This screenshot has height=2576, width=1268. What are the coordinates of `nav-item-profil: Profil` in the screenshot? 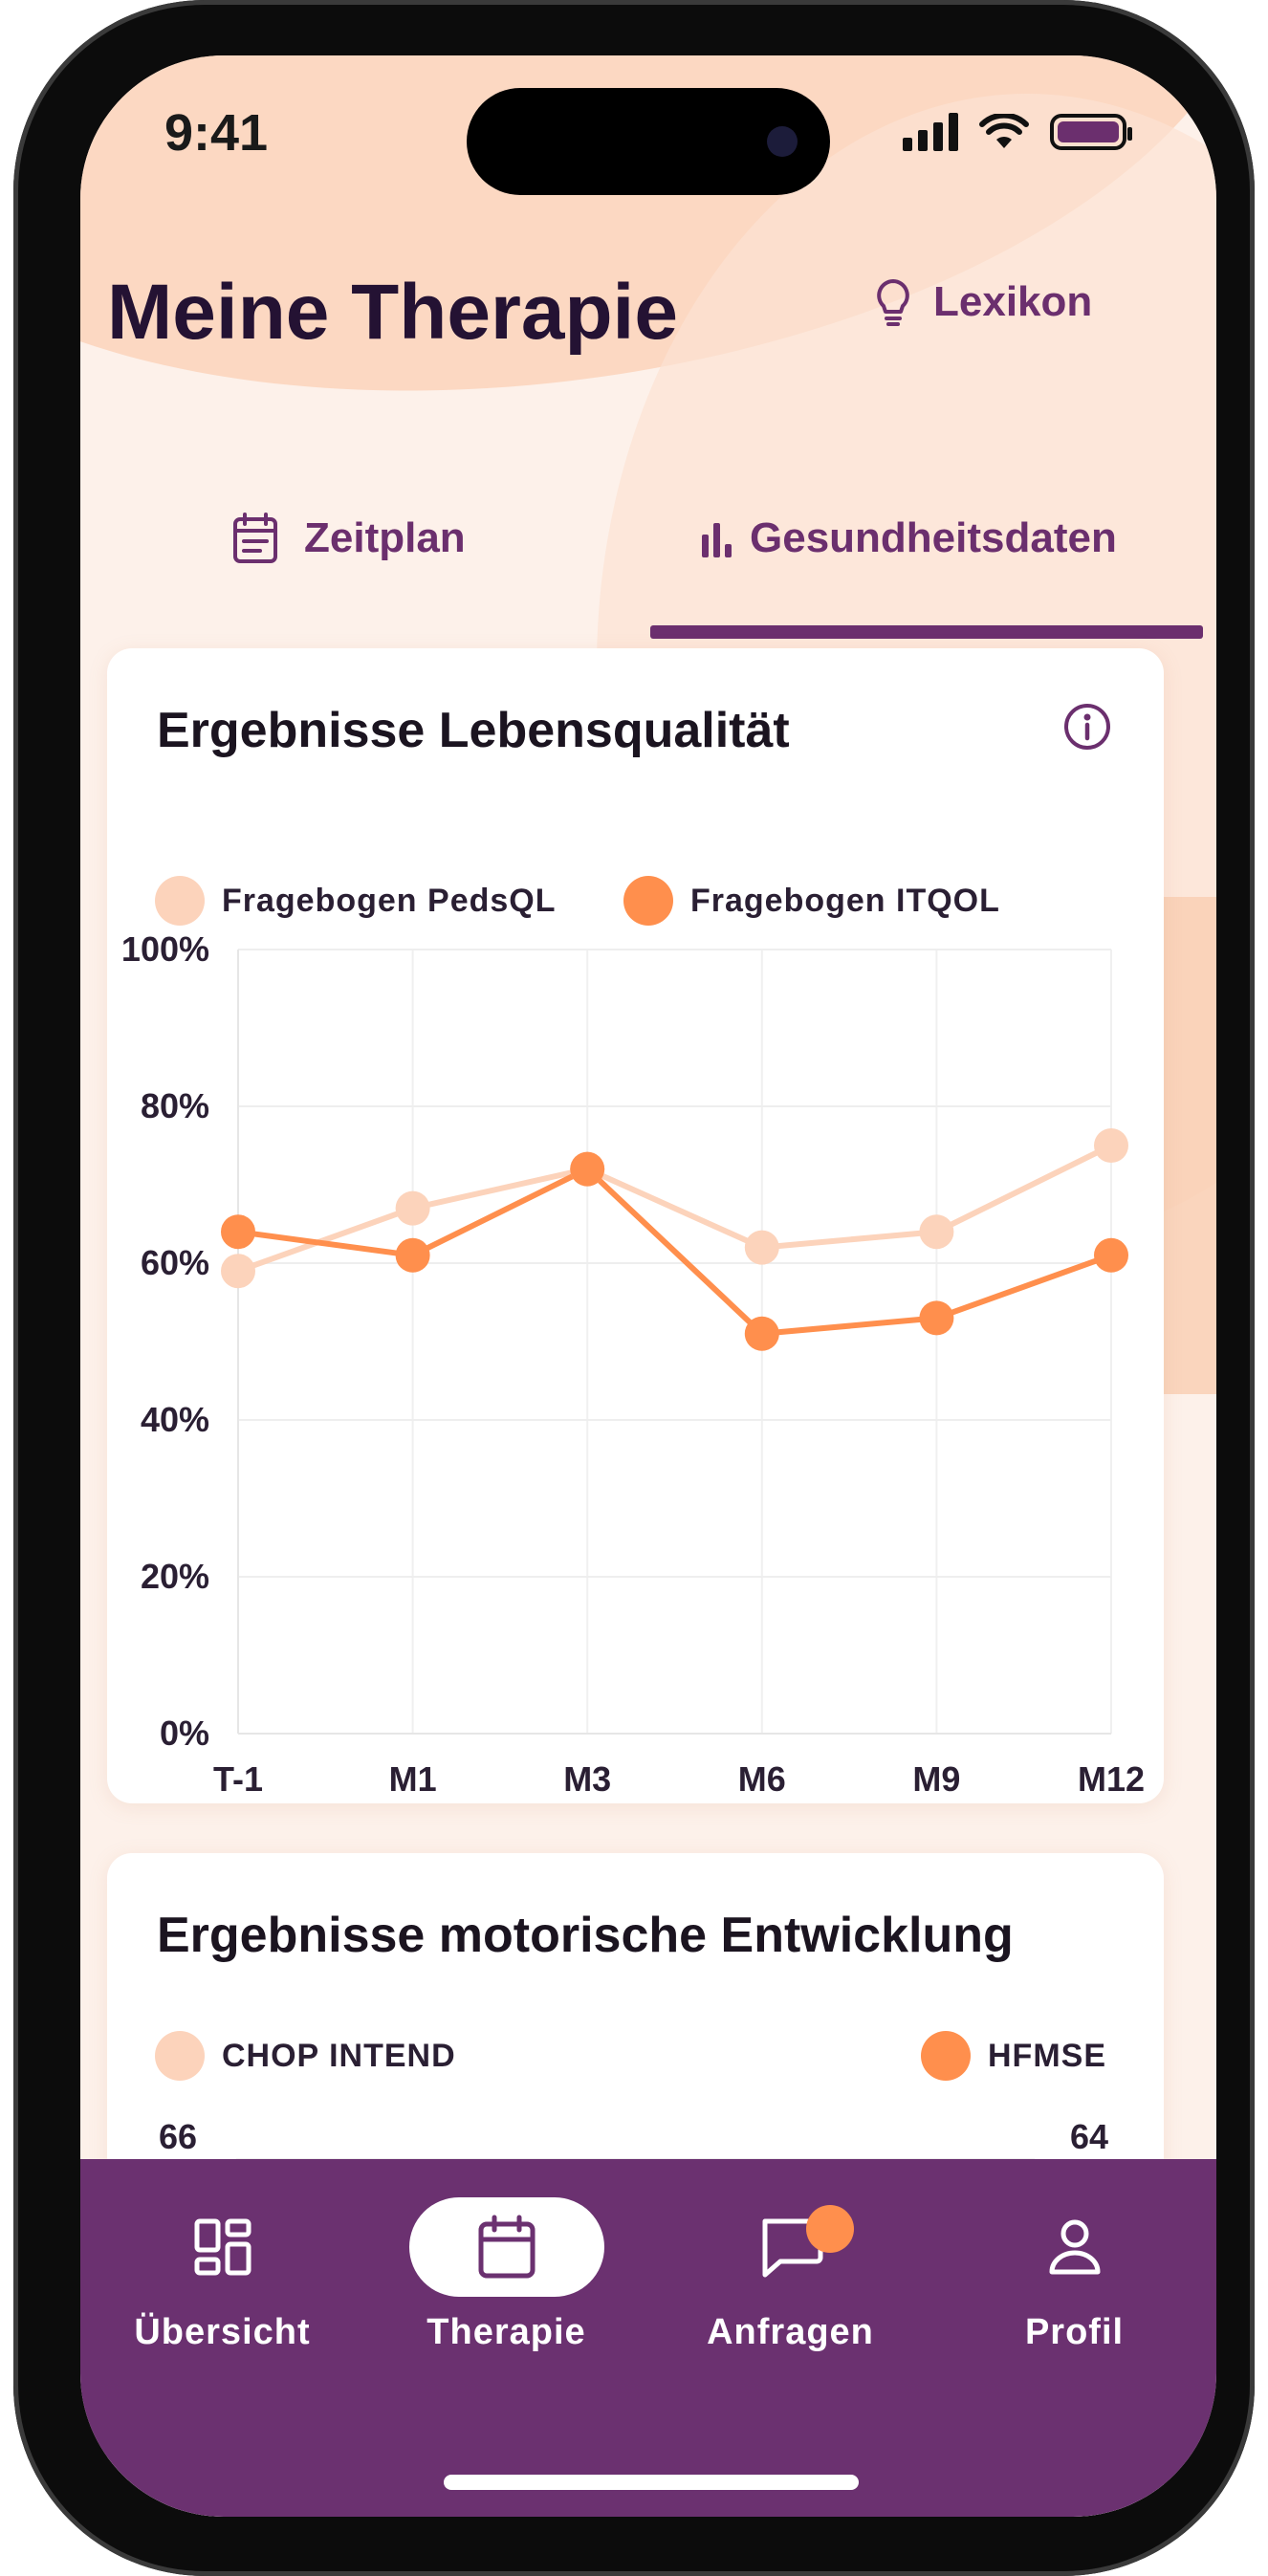 It's located at (1074, 2269).